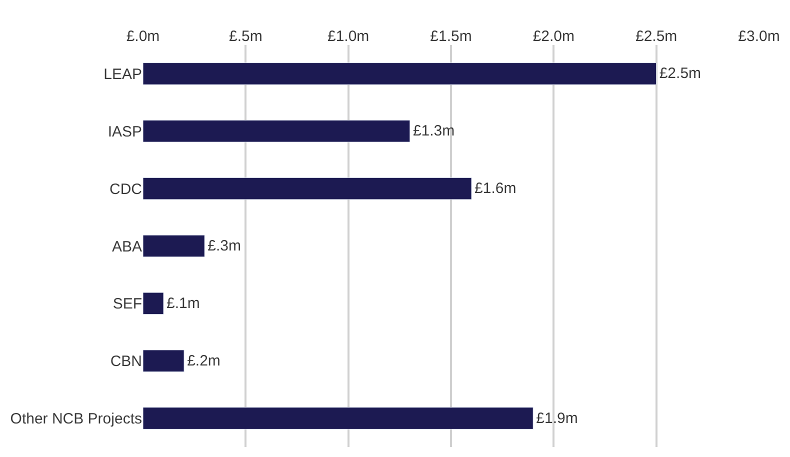 The width and height of the screenshot is (790, 457). I want to click on x-tick-label: £2.5m, so click(656, 36).